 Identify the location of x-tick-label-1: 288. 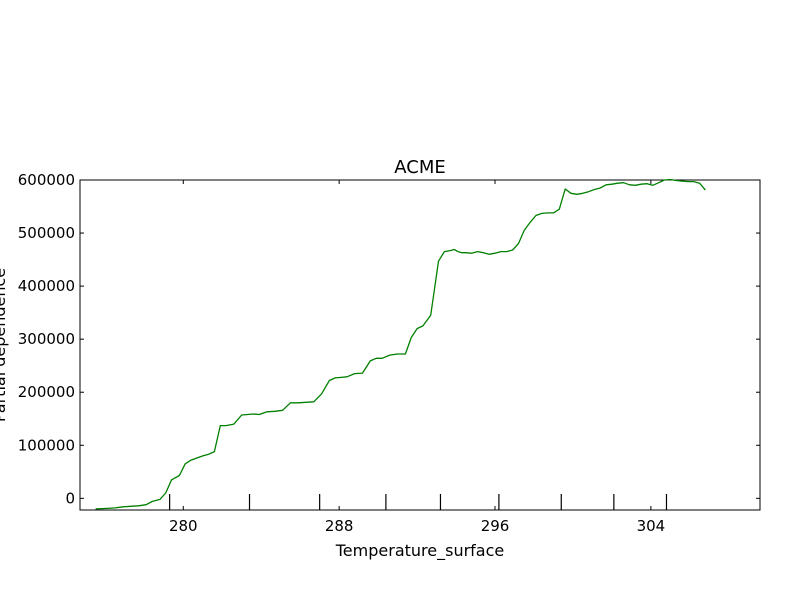
(339, 526).